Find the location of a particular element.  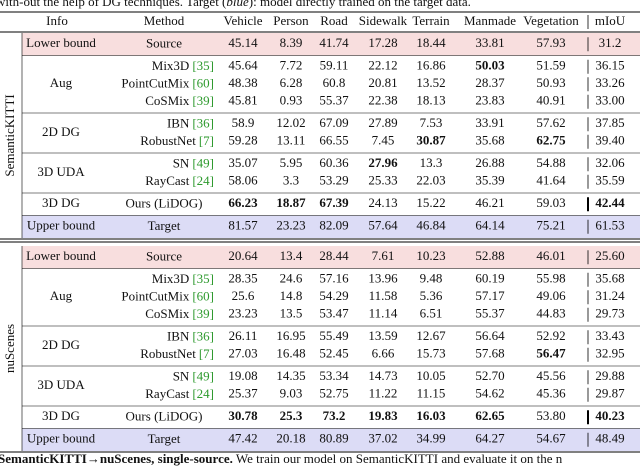

method-name: Source is located at coordinates (164, 42).